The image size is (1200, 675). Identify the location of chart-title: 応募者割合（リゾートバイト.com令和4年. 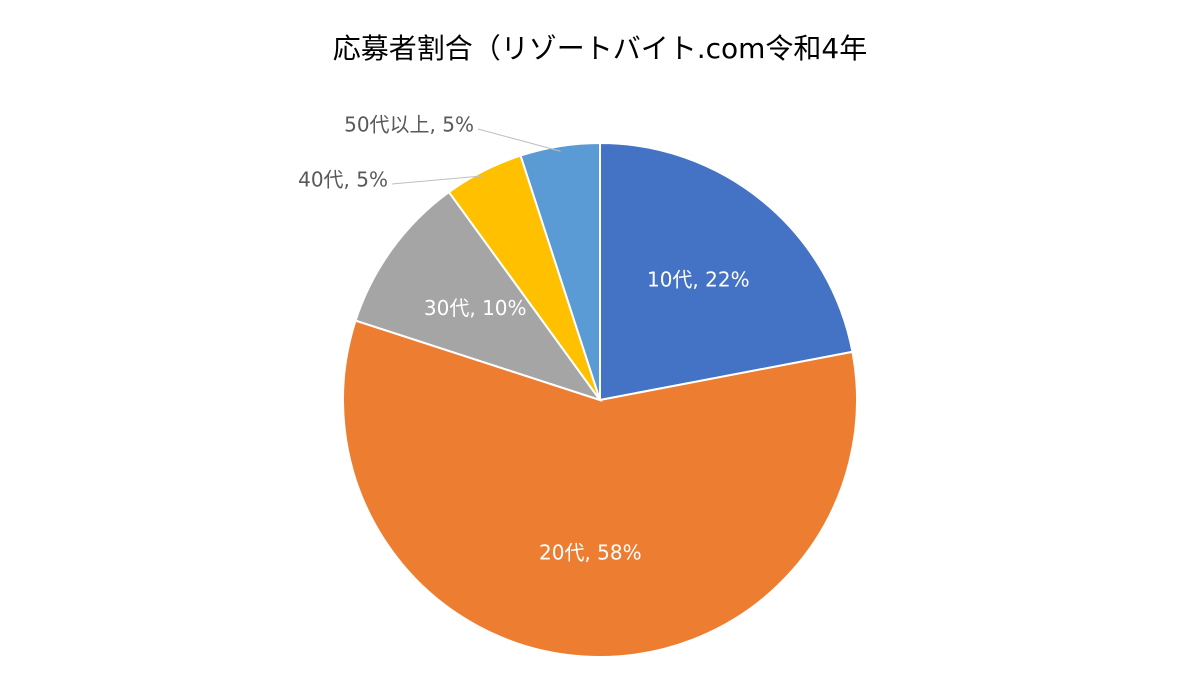
(600, 48).